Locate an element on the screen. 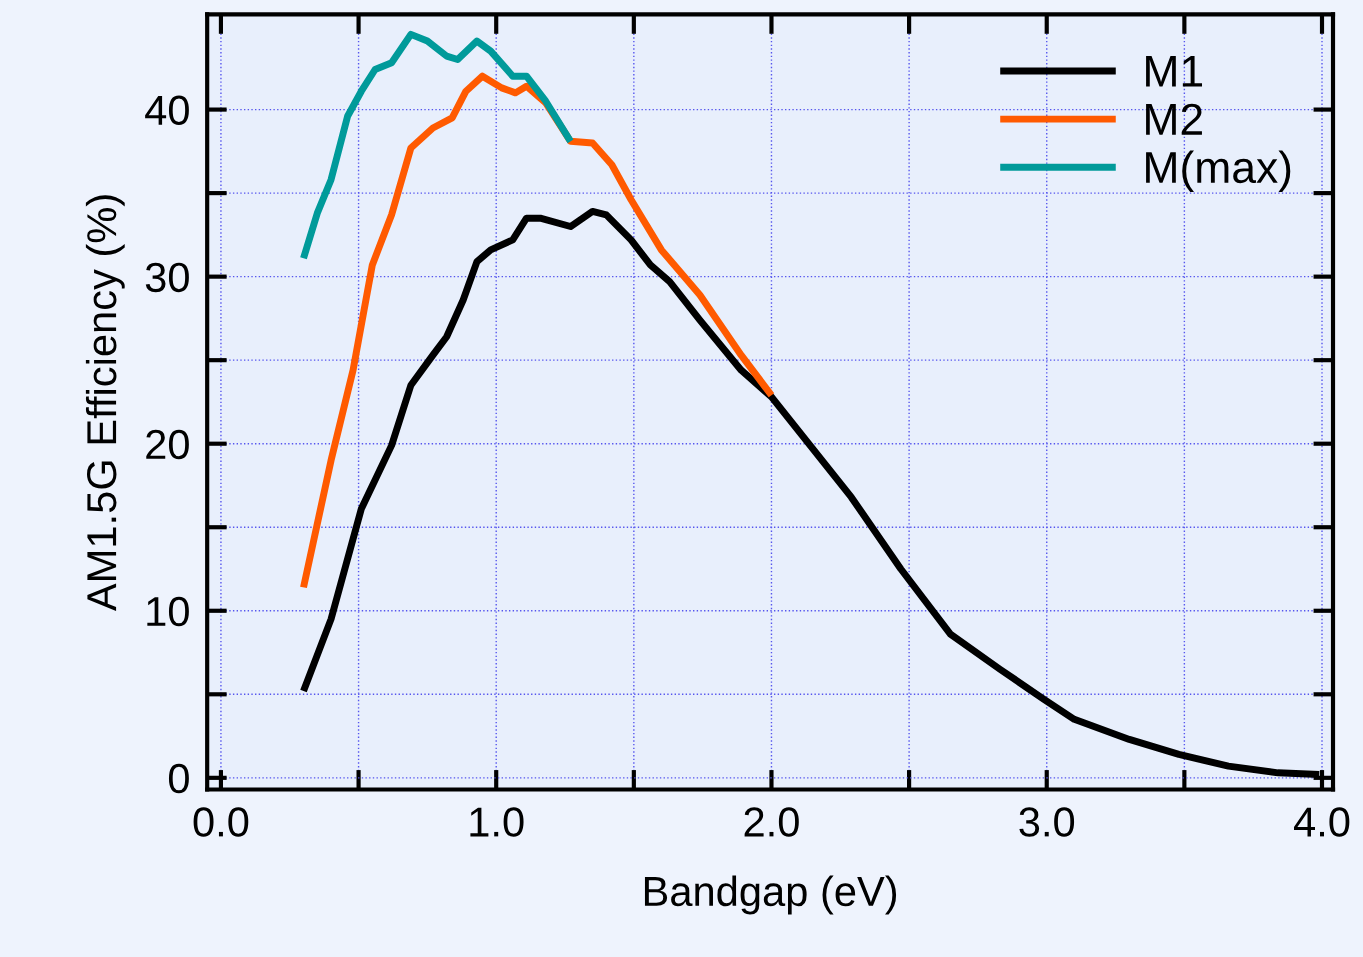 The height and width of the screenshot is (957, 1363). x-axis-title: Bandgap (eV) is located at coordinates (770, 895).